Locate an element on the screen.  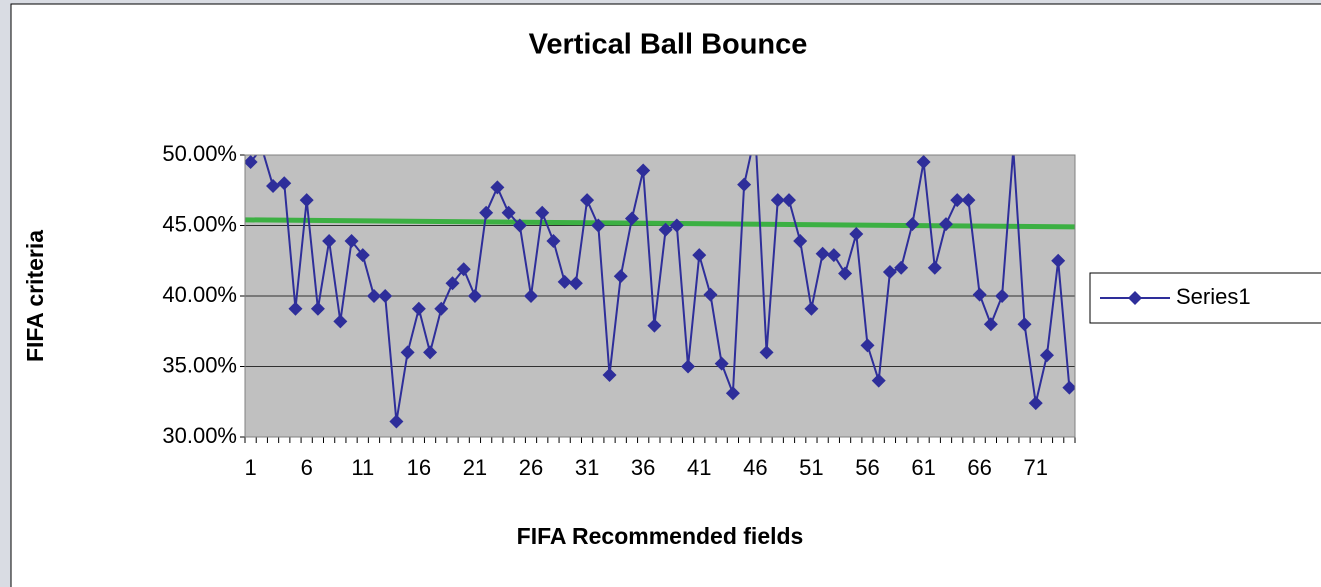
y-tick-label: 45.00% is located at coordinates (199, 223).